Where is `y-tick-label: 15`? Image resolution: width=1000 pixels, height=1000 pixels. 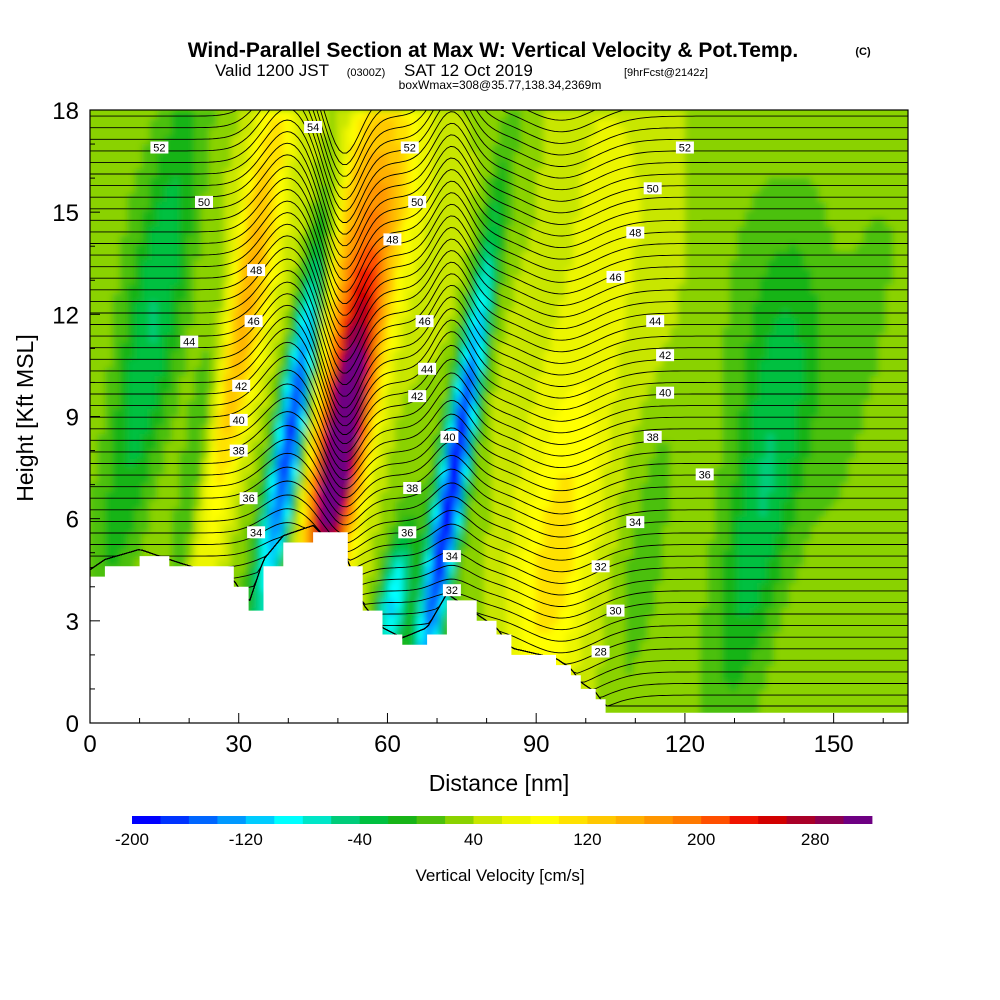 y-tick-label: 15 is located at coordinates (65, 213).